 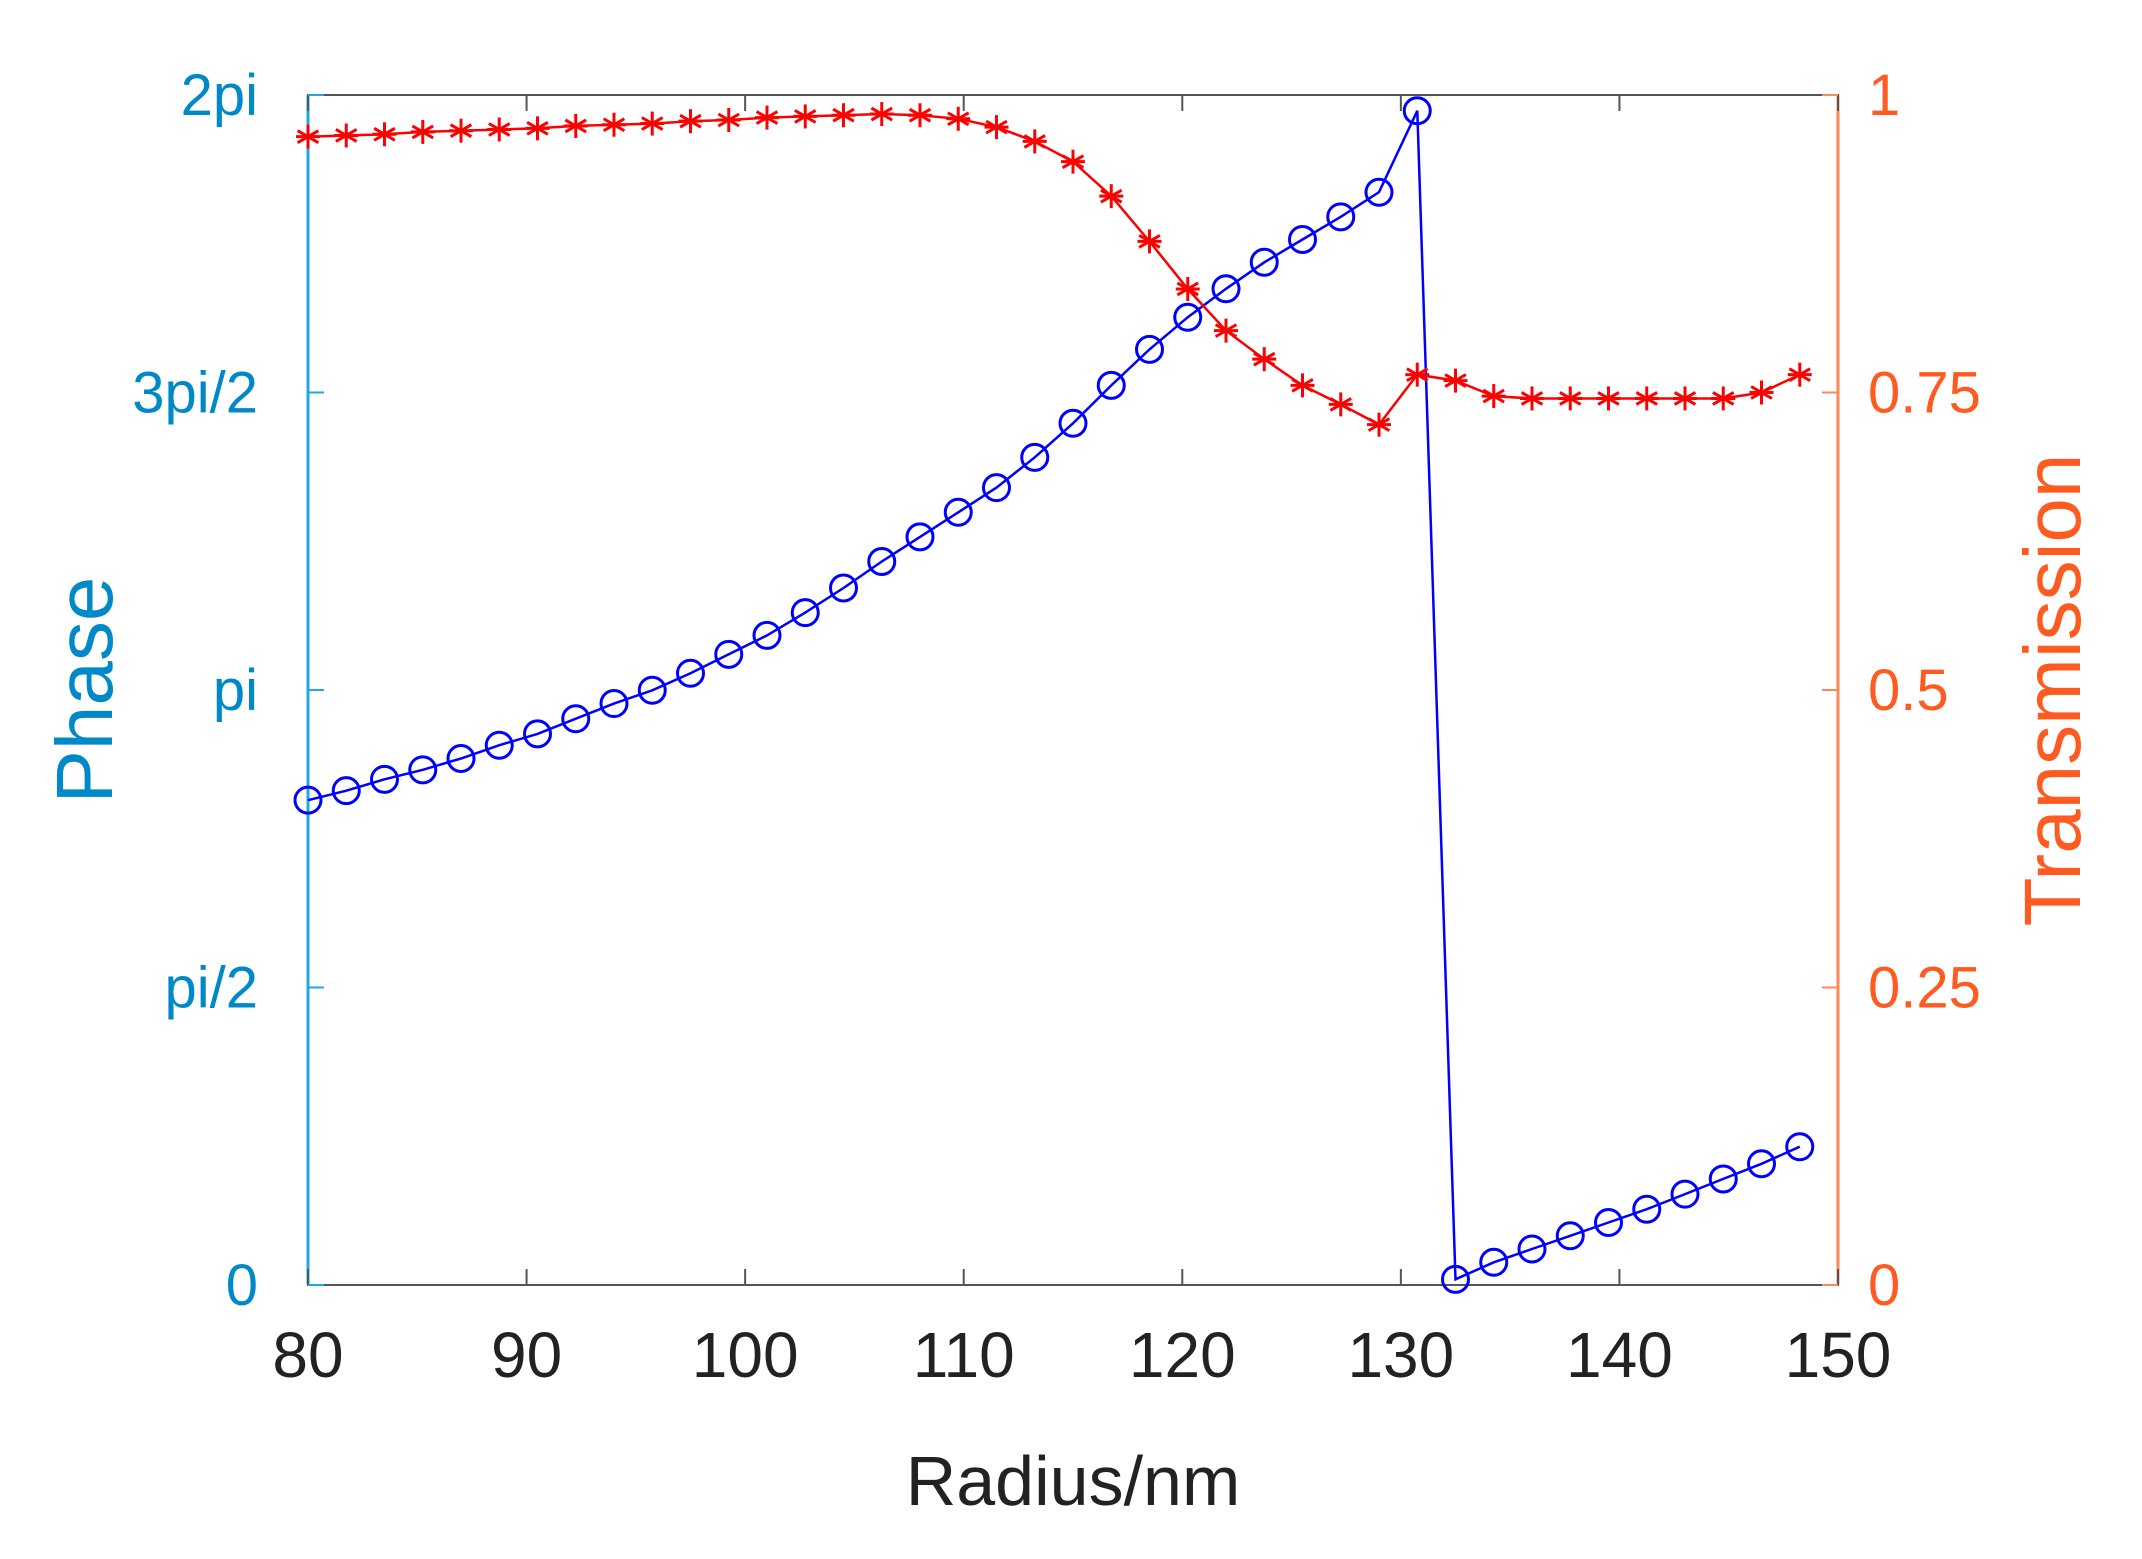 What do you see at coordinates (1924, 988) in the screenshot?
I see `right-tick-label: 0.25` at bounding box center [1924, 988].